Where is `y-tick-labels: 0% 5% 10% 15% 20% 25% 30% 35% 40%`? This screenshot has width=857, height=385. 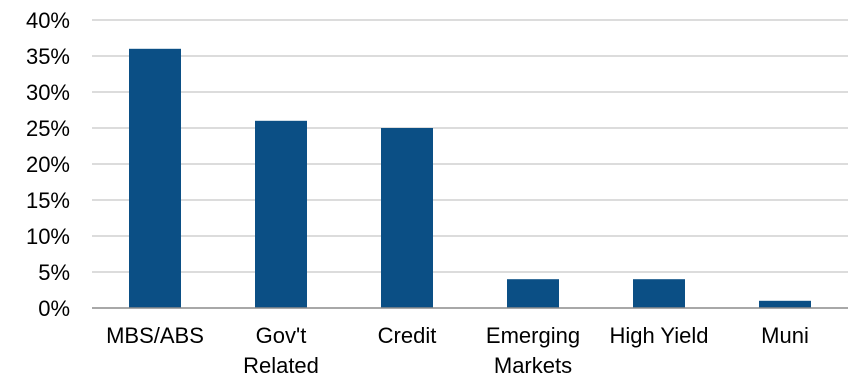
y-tick-labels: 0% 5% 10% 15% 20% 25% 30% 35% 40% is located at coordinates (48, 164).